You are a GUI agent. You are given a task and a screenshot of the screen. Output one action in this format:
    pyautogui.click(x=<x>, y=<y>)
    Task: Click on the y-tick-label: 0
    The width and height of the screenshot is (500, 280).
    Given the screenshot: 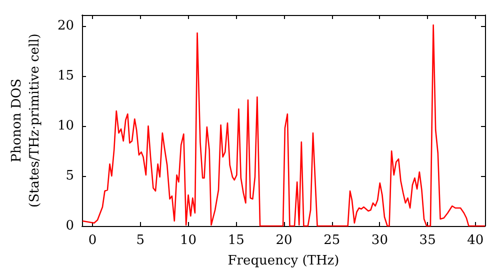 What is the action you would take?
    pyautogui.click(x=70, y=226)
    